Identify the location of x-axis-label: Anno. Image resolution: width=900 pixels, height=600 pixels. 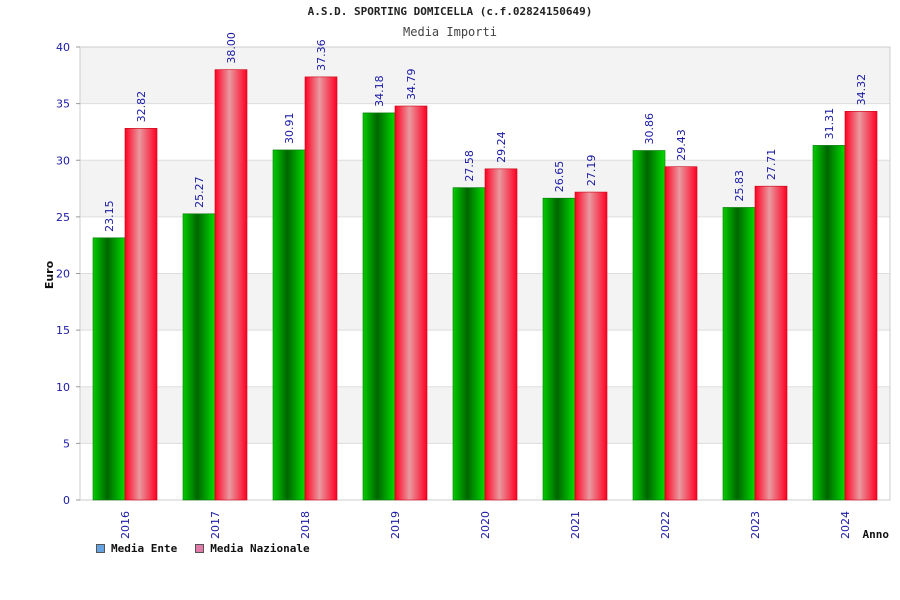
(876, 534).